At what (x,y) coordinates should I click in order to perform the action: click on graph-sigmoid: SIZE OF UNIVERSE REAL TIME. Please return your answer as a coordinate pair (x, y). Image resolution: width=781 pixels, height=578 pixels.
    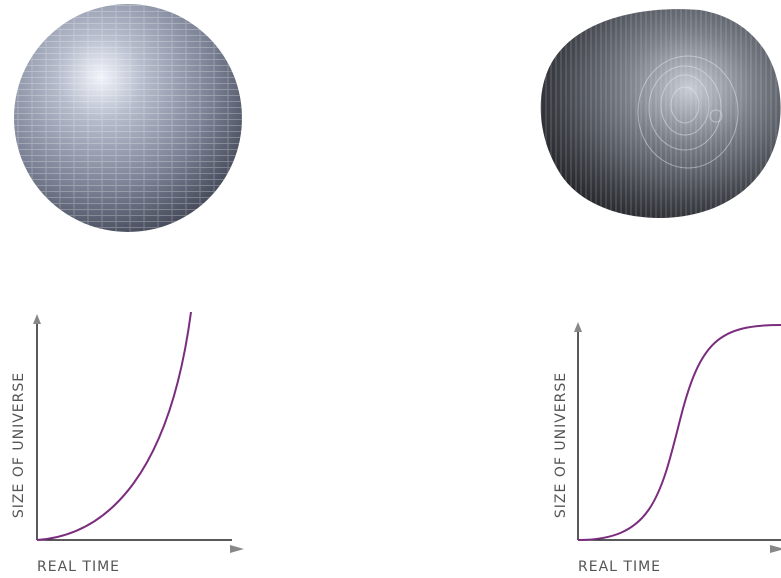
    Looking at the image, I should click on (667, 448).